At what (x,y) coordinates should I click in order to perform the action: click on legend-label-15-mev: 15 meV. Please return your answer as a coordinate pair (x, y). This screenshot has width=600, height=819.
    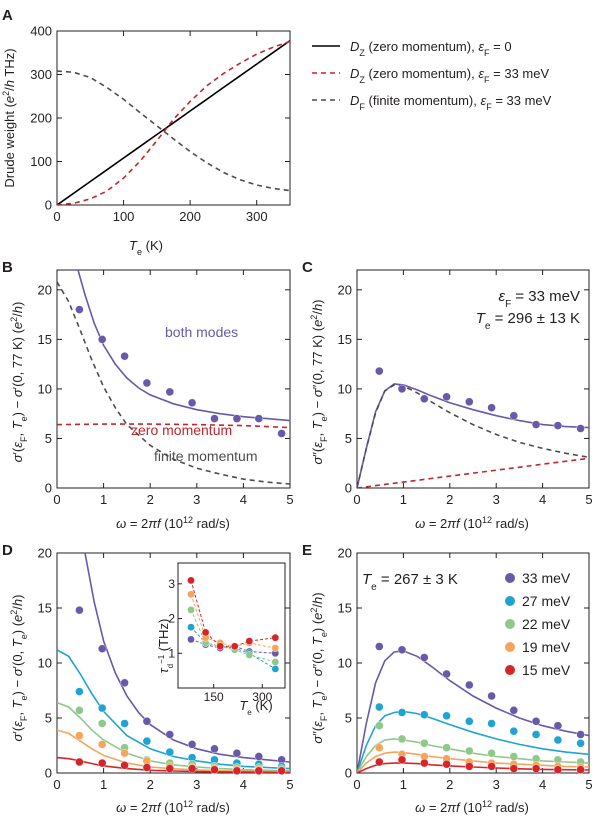
    Looking at the image, I should click on (546, 670).